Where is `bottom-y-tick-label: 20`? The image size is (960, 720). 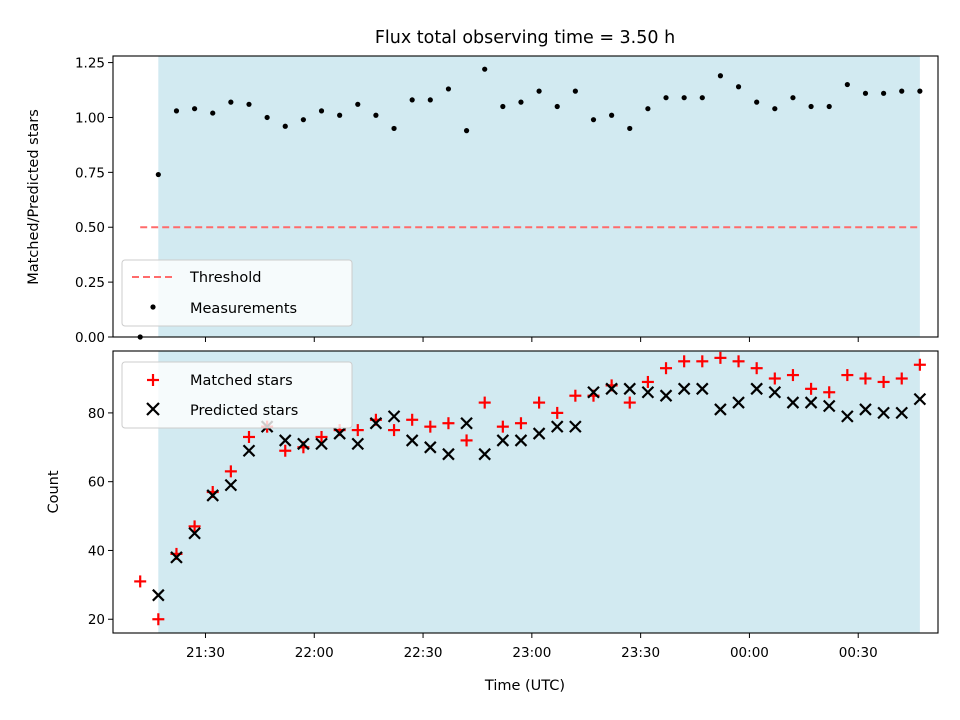 bottom-y-tick-label: 20 is located at coordinates (96, 620).